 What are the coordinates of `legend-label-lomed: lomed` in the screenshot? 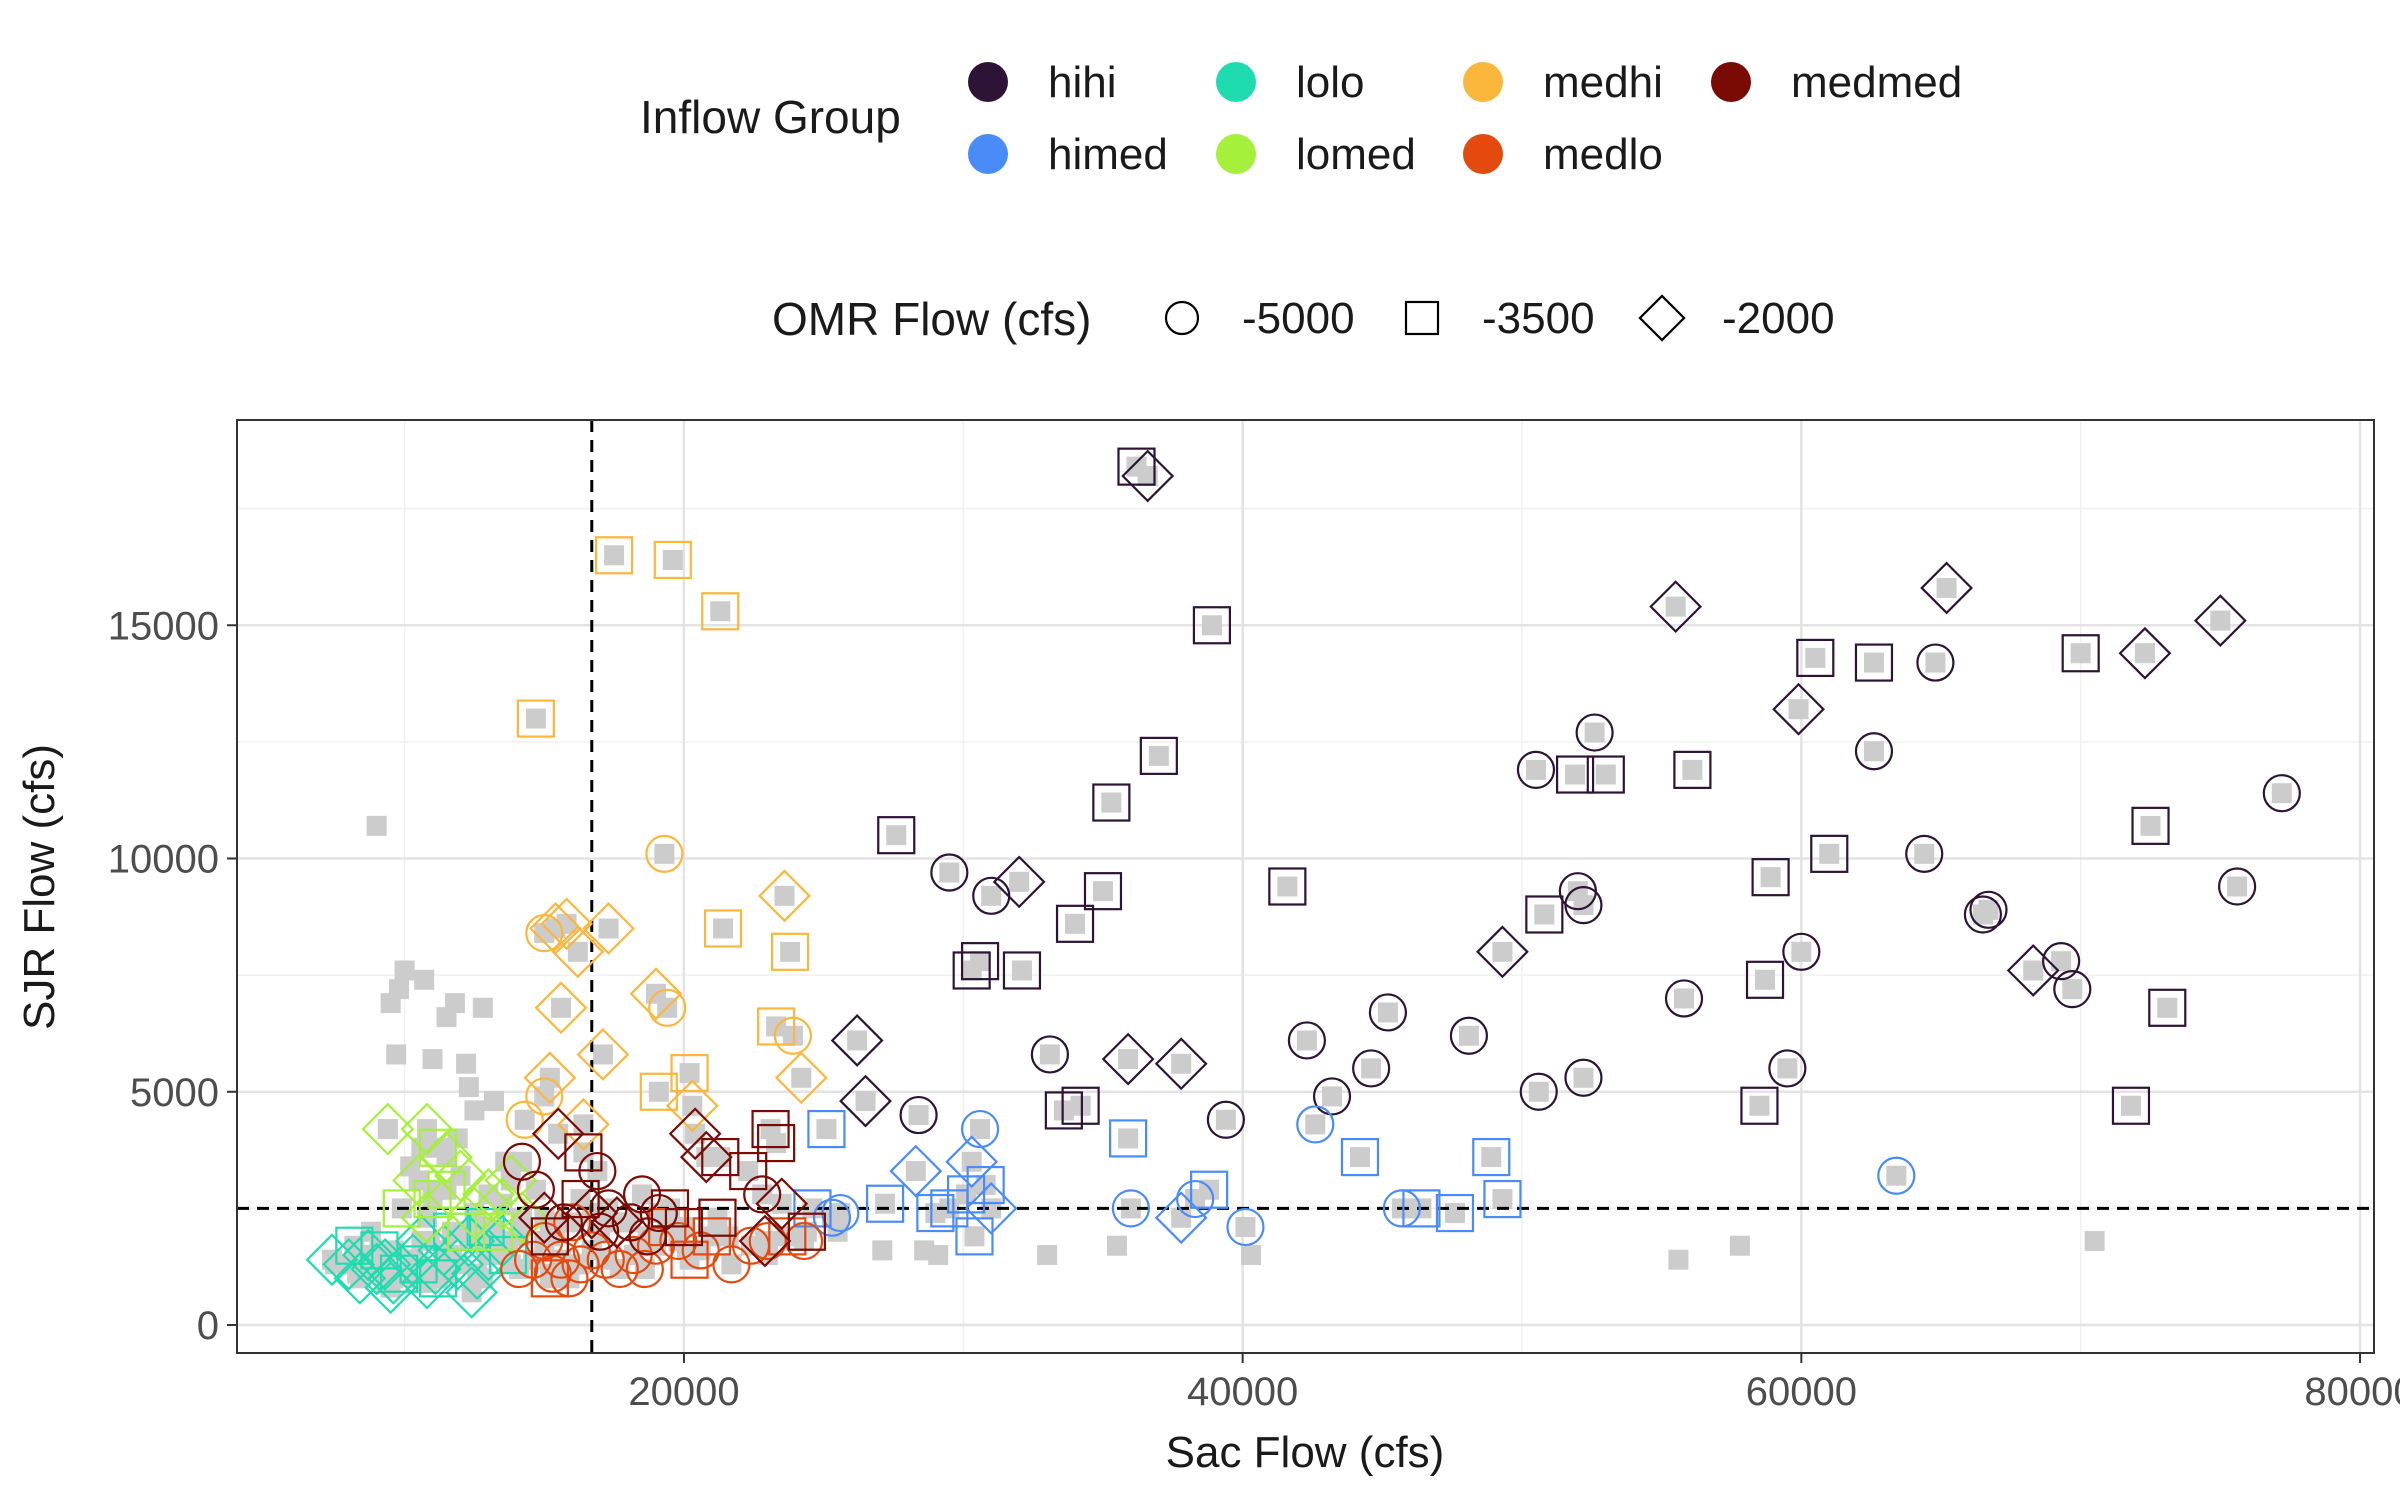 It's located at (1356, 154).